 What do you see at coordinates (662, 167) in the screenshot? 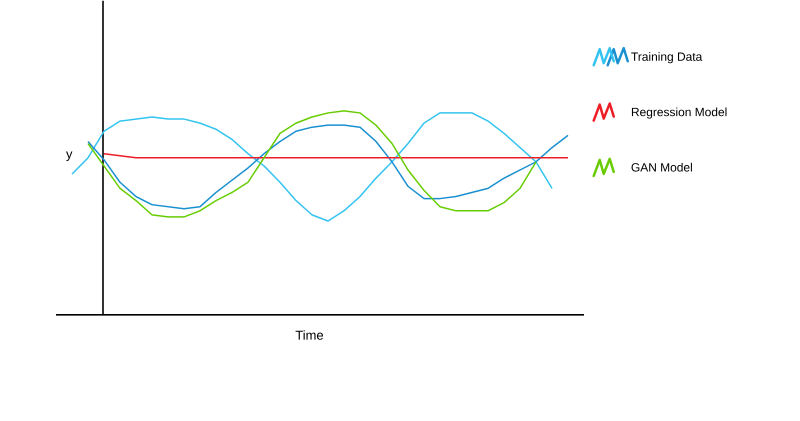
I see `legend-label: GAN Model` at bounding box center [662, 167].